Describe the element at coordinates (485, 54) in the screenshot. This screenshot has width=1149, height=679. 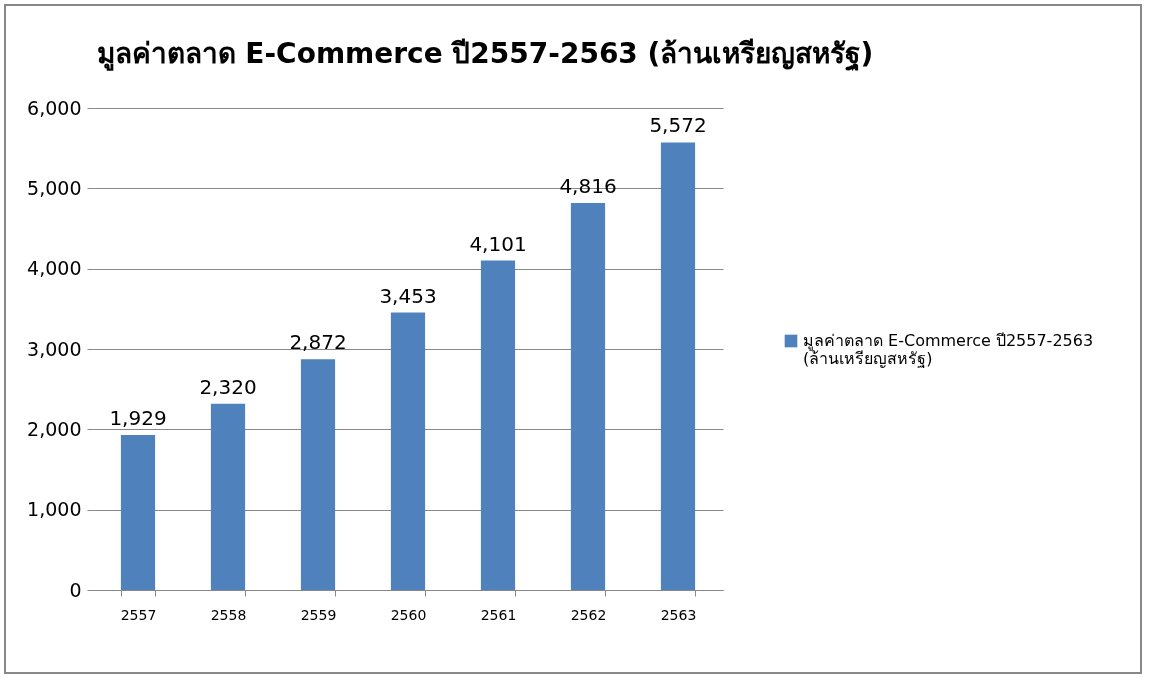
I see `chart-title: มูลค่าตลาด E-Commerce ปี2557-2563 (ล้านเหรียญสหรัฐ)` at that location.